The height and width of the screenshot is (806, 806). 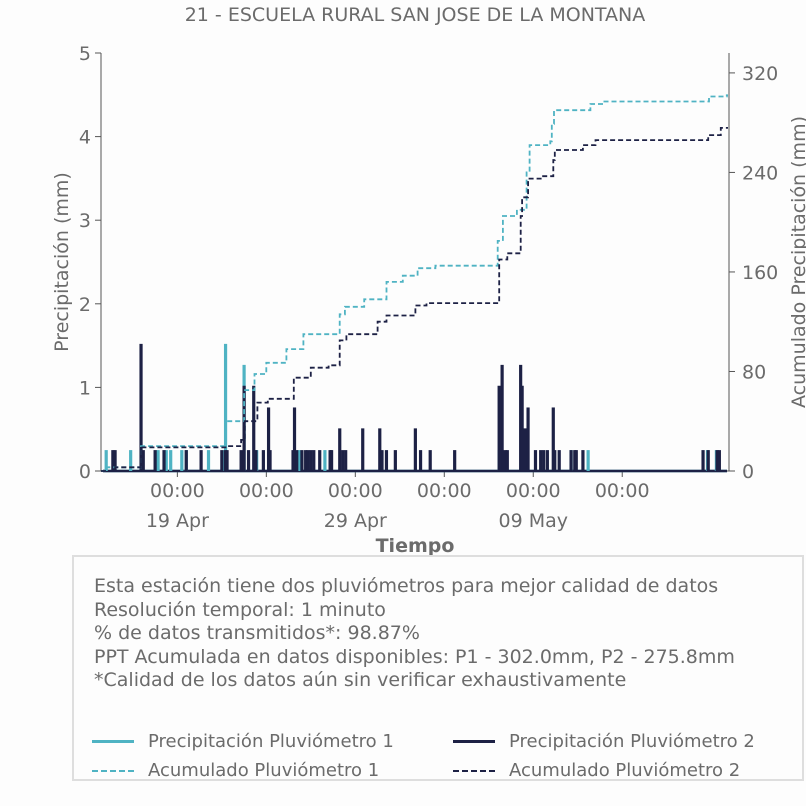 What do you see at coordinates (85, 305) in the screenshot?
I see `y-tick-label: 2` at bounding box center [85, 305].